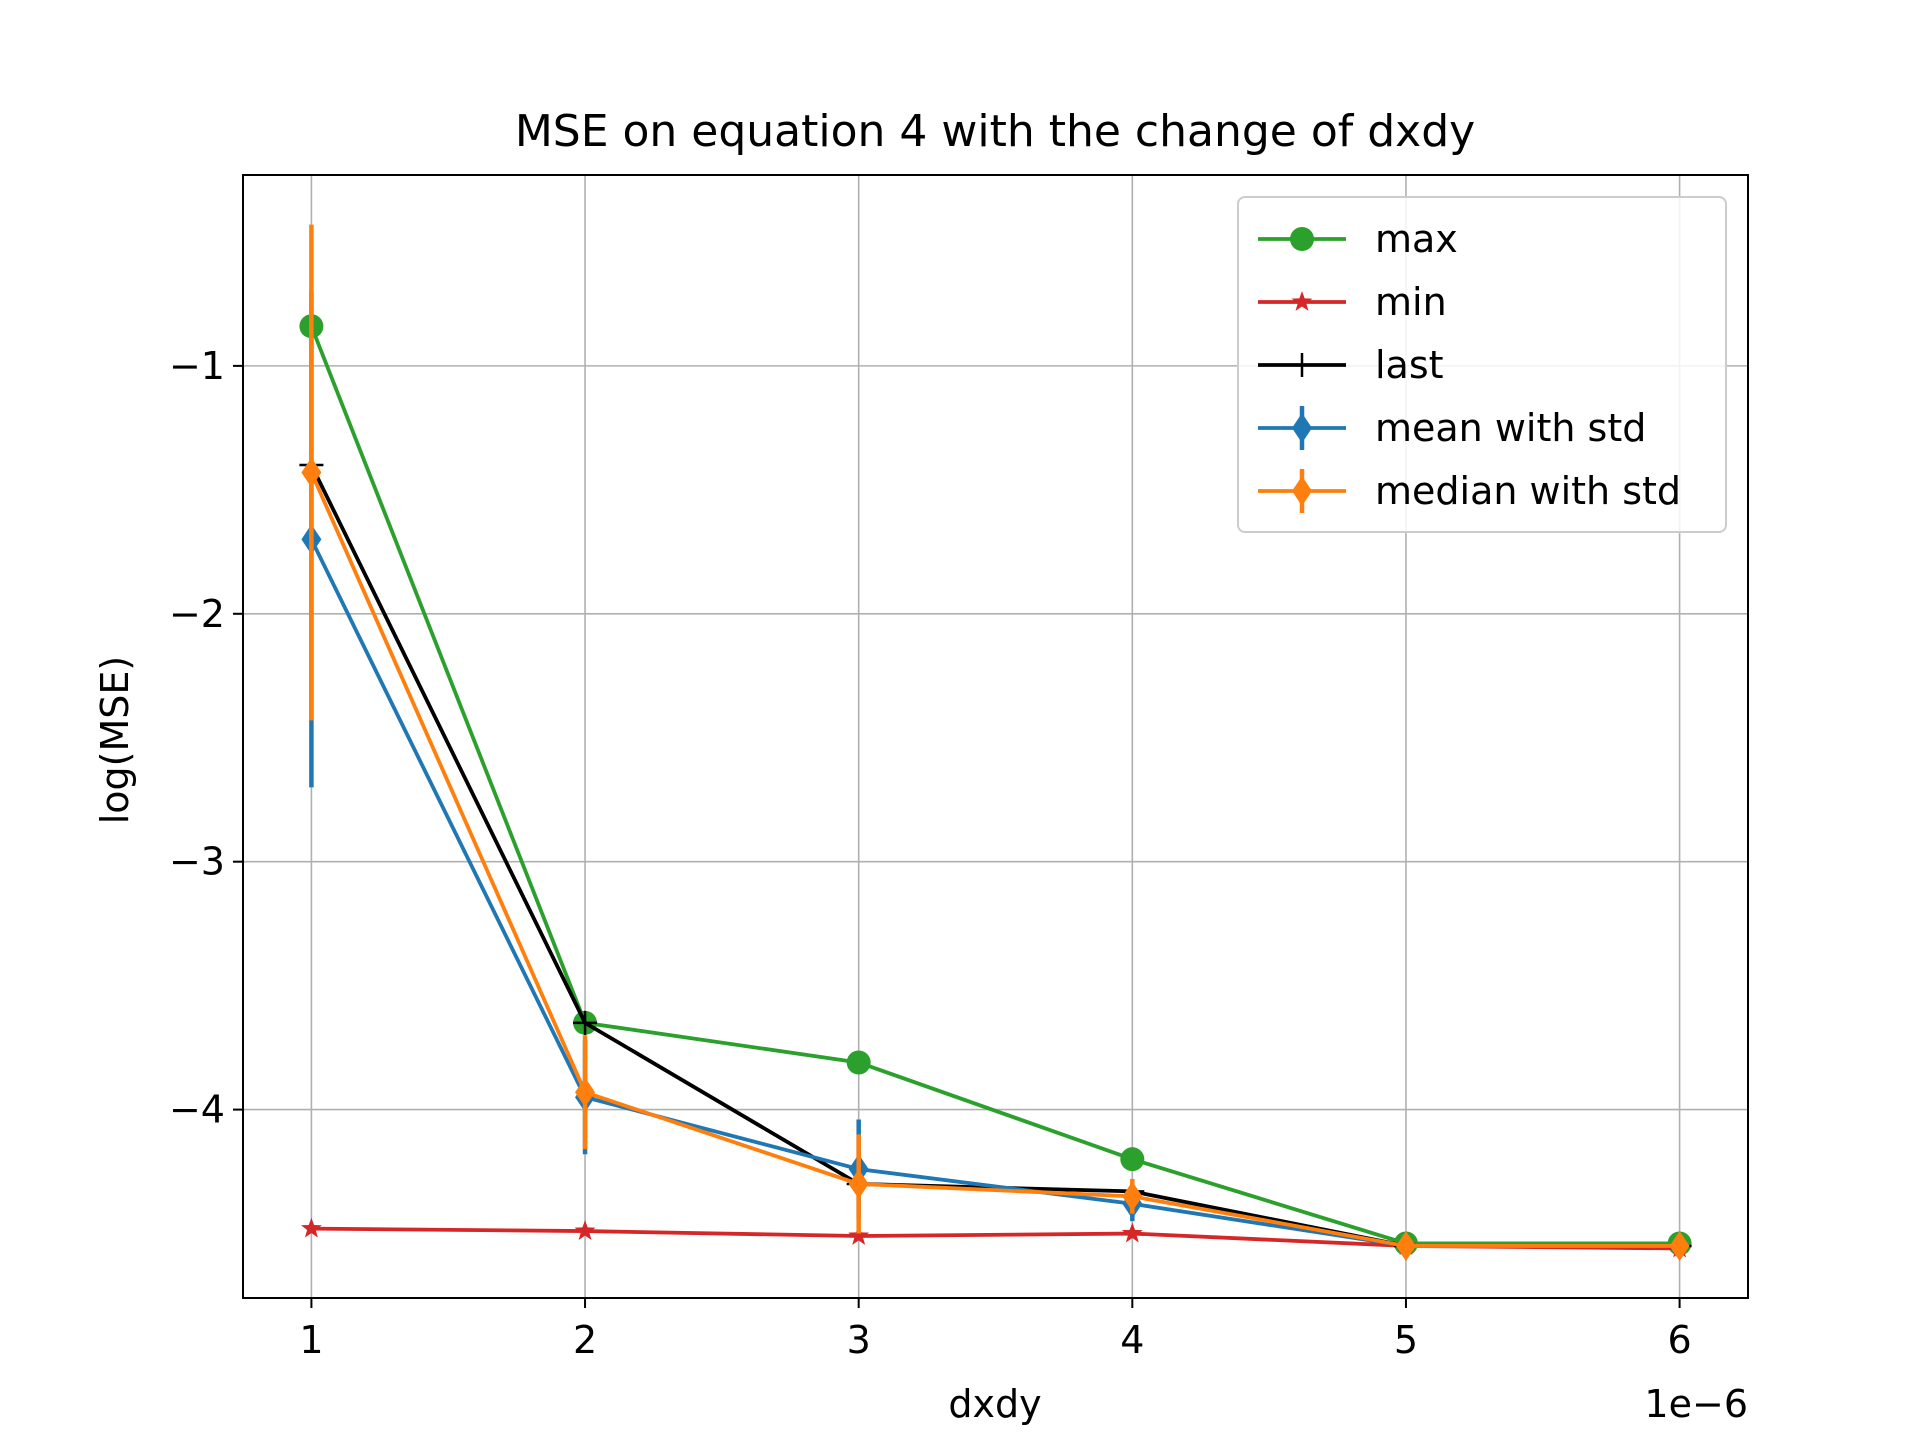  Describe the element at coordinates (1679, 1340) in the screenshot. I see `x-tick-label: 6` at that location.